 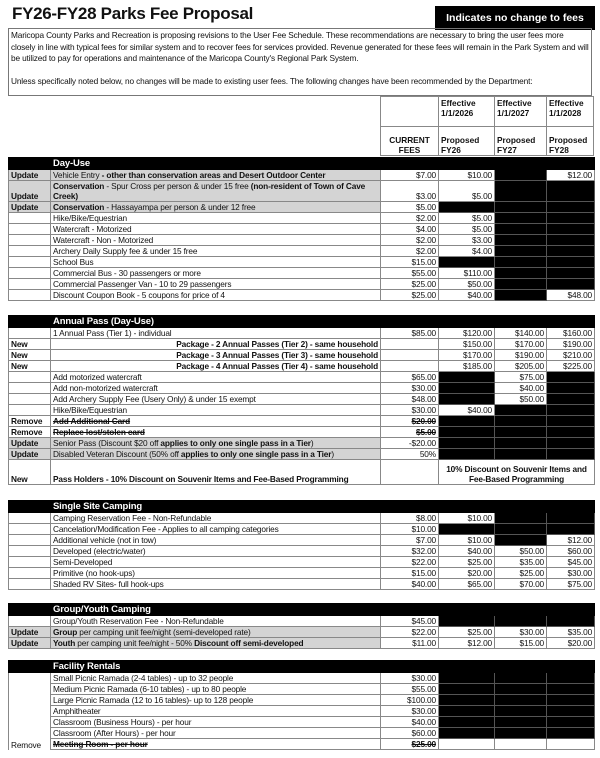 What do you see at coordinates (520, 111) in the screenshot?
I see `header-effective-fy27: Effective 1/1/2027` at bounding box center [520, 111].